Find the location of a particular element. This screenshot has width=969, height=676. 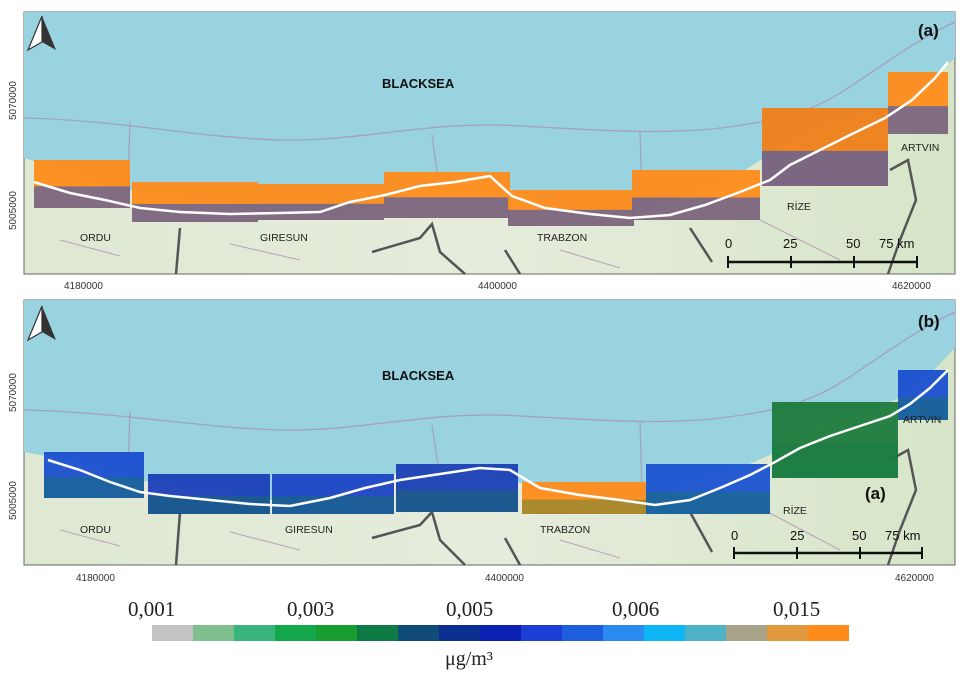

legend-color-bar is located at coordinates (500, 633).